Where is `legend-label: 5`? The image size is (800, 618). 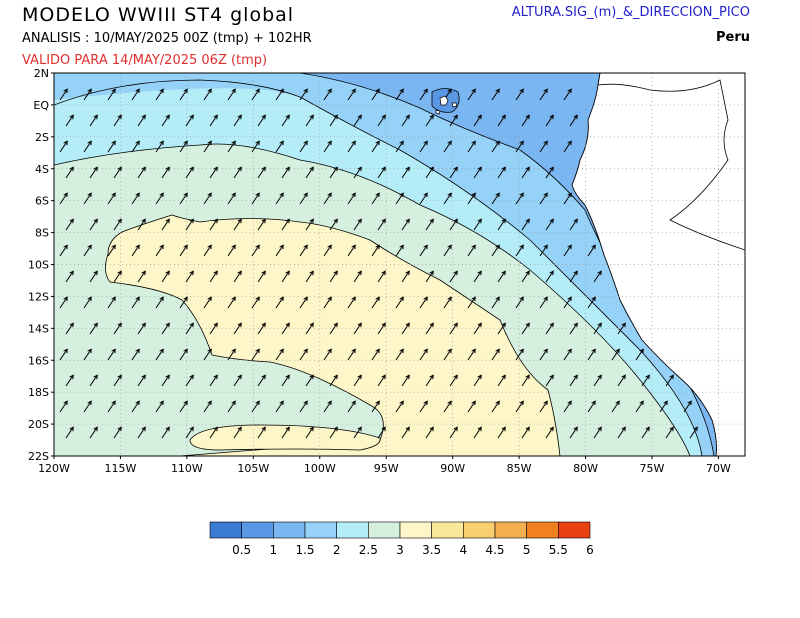 legend-label: 5 is located at coordinates (527, 550).